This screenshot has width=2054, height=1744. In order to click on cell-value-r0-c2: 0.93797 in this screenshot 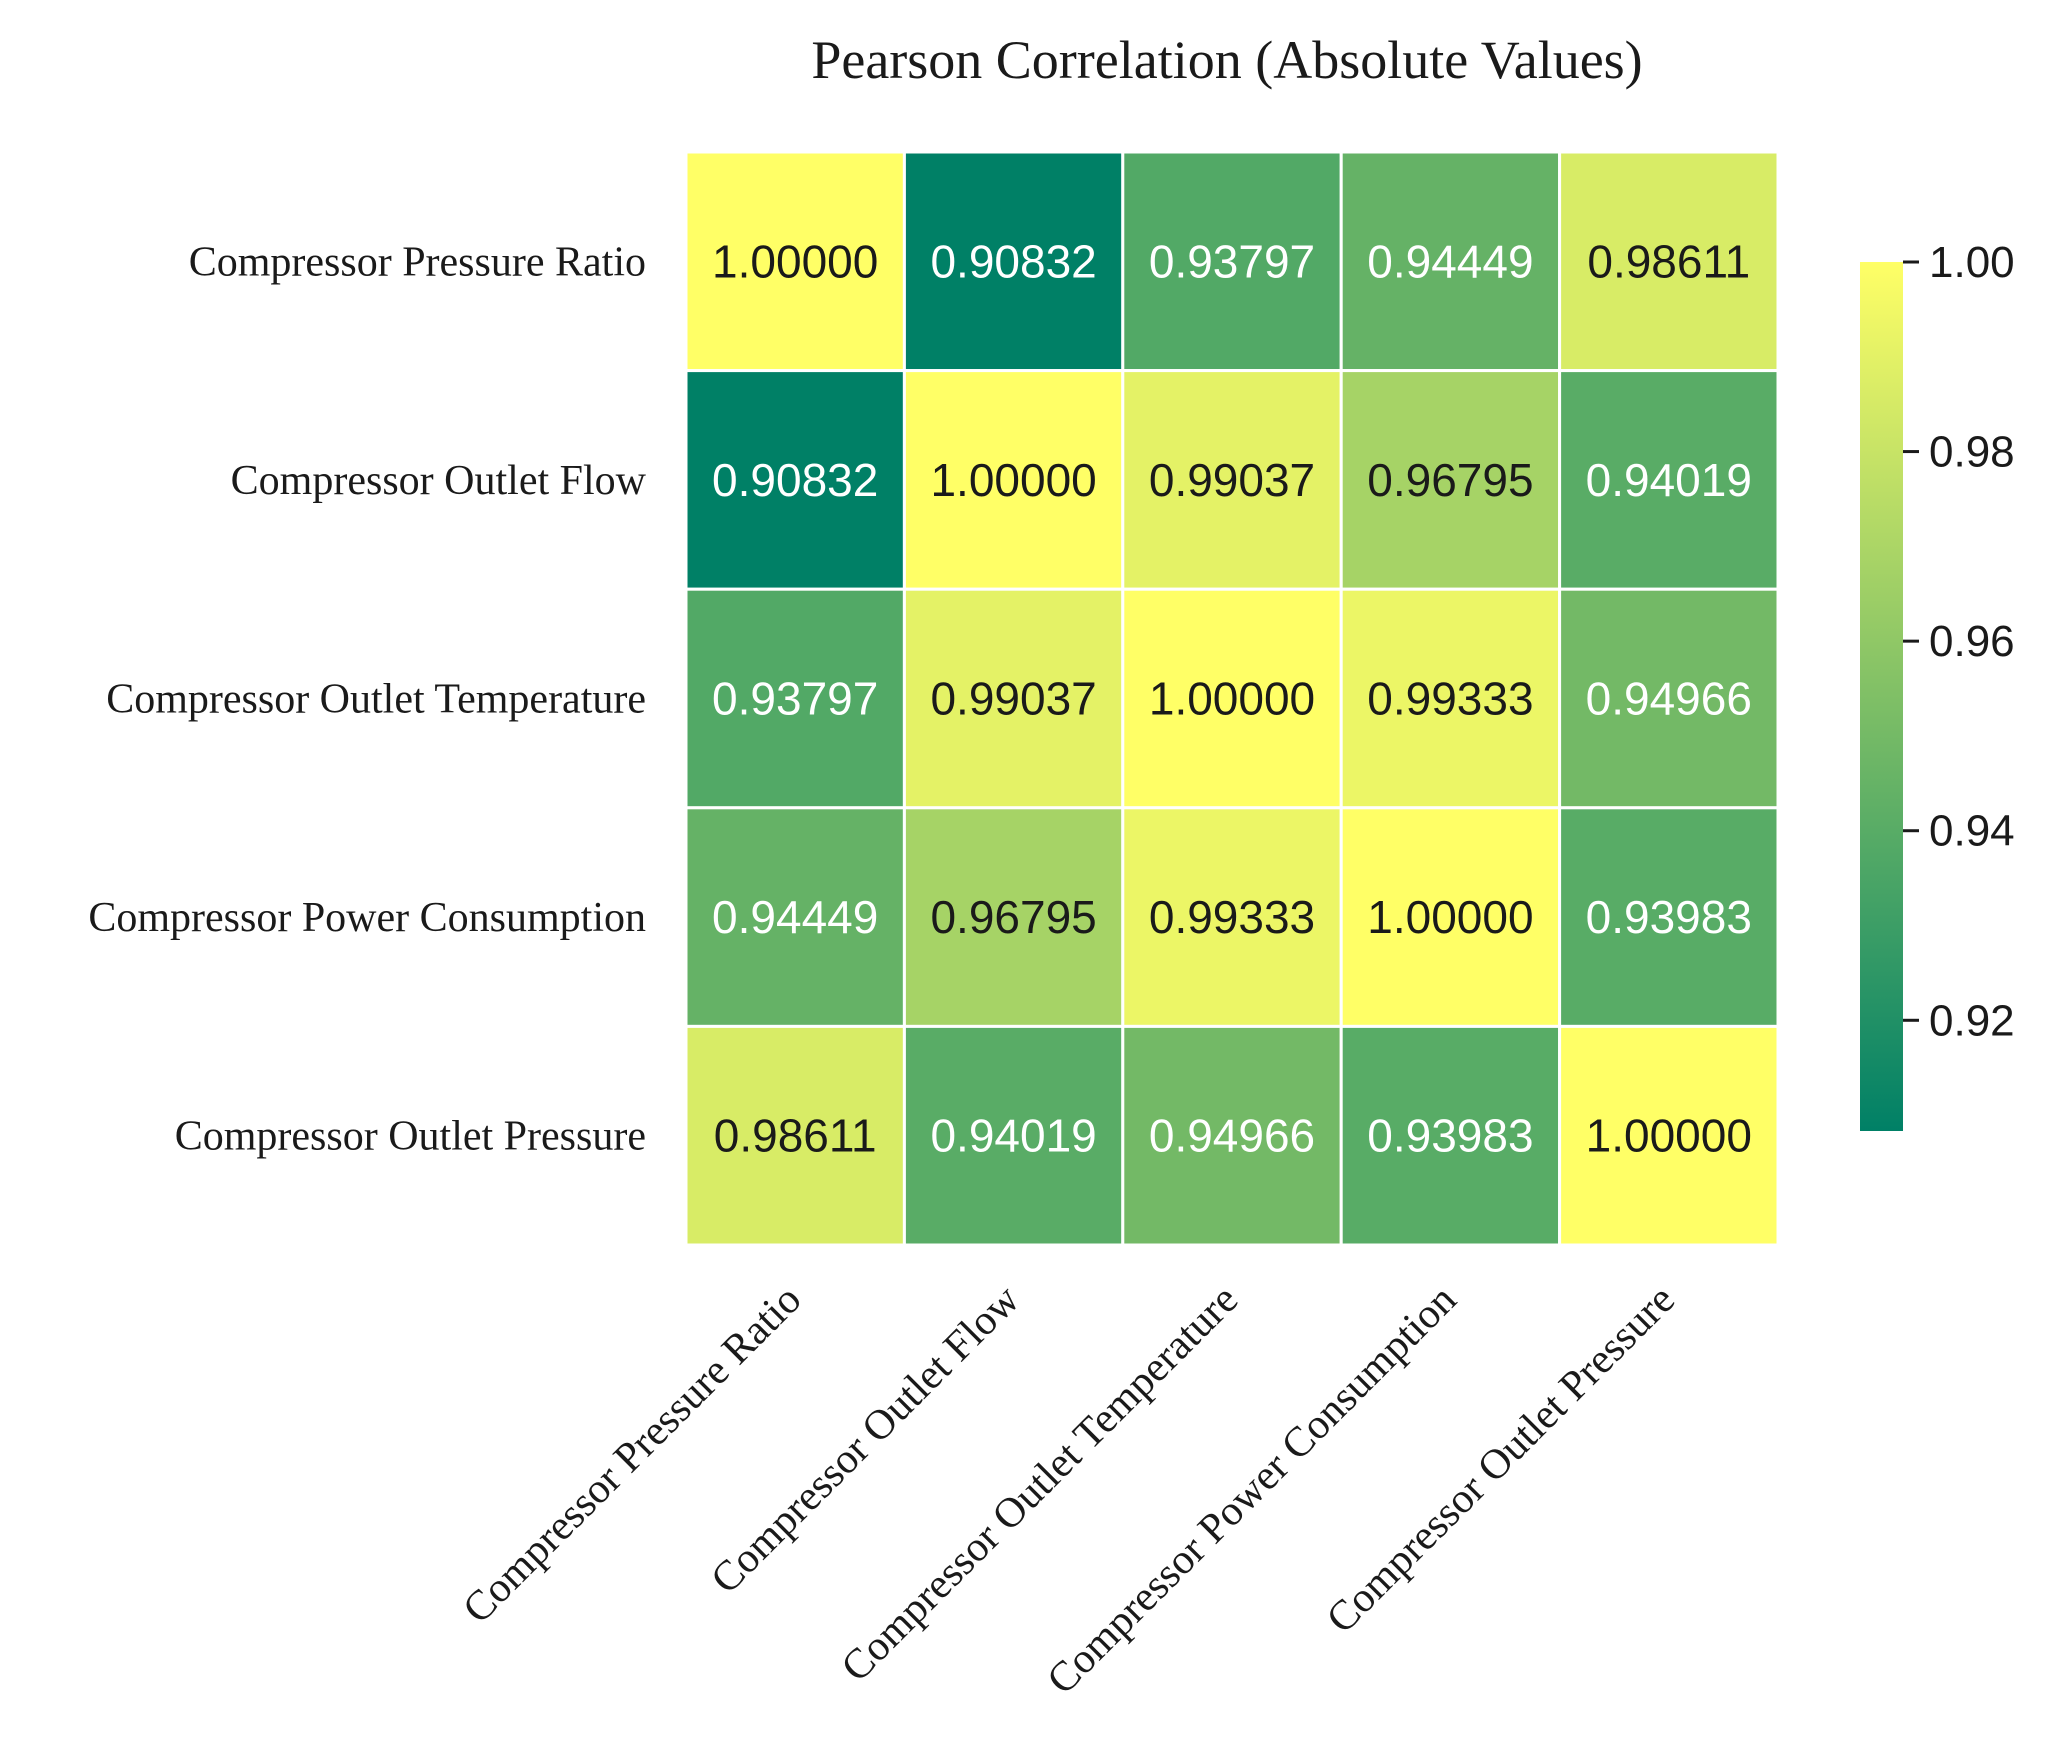, I will do `click(1232, 261)`.